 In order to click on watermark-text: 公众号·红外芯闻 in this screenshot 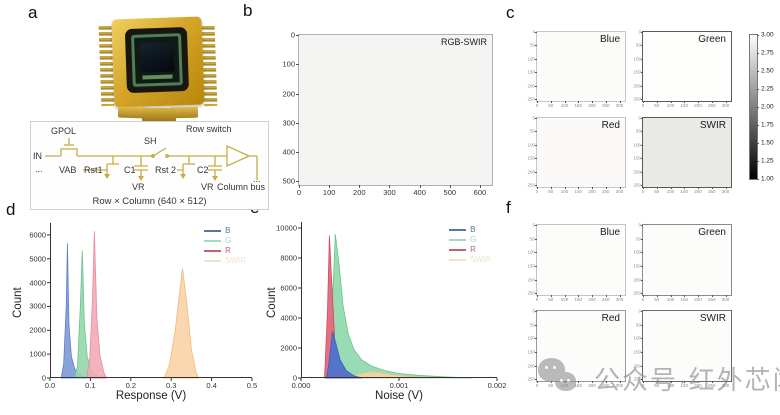, I will do `click(687, 379)`.